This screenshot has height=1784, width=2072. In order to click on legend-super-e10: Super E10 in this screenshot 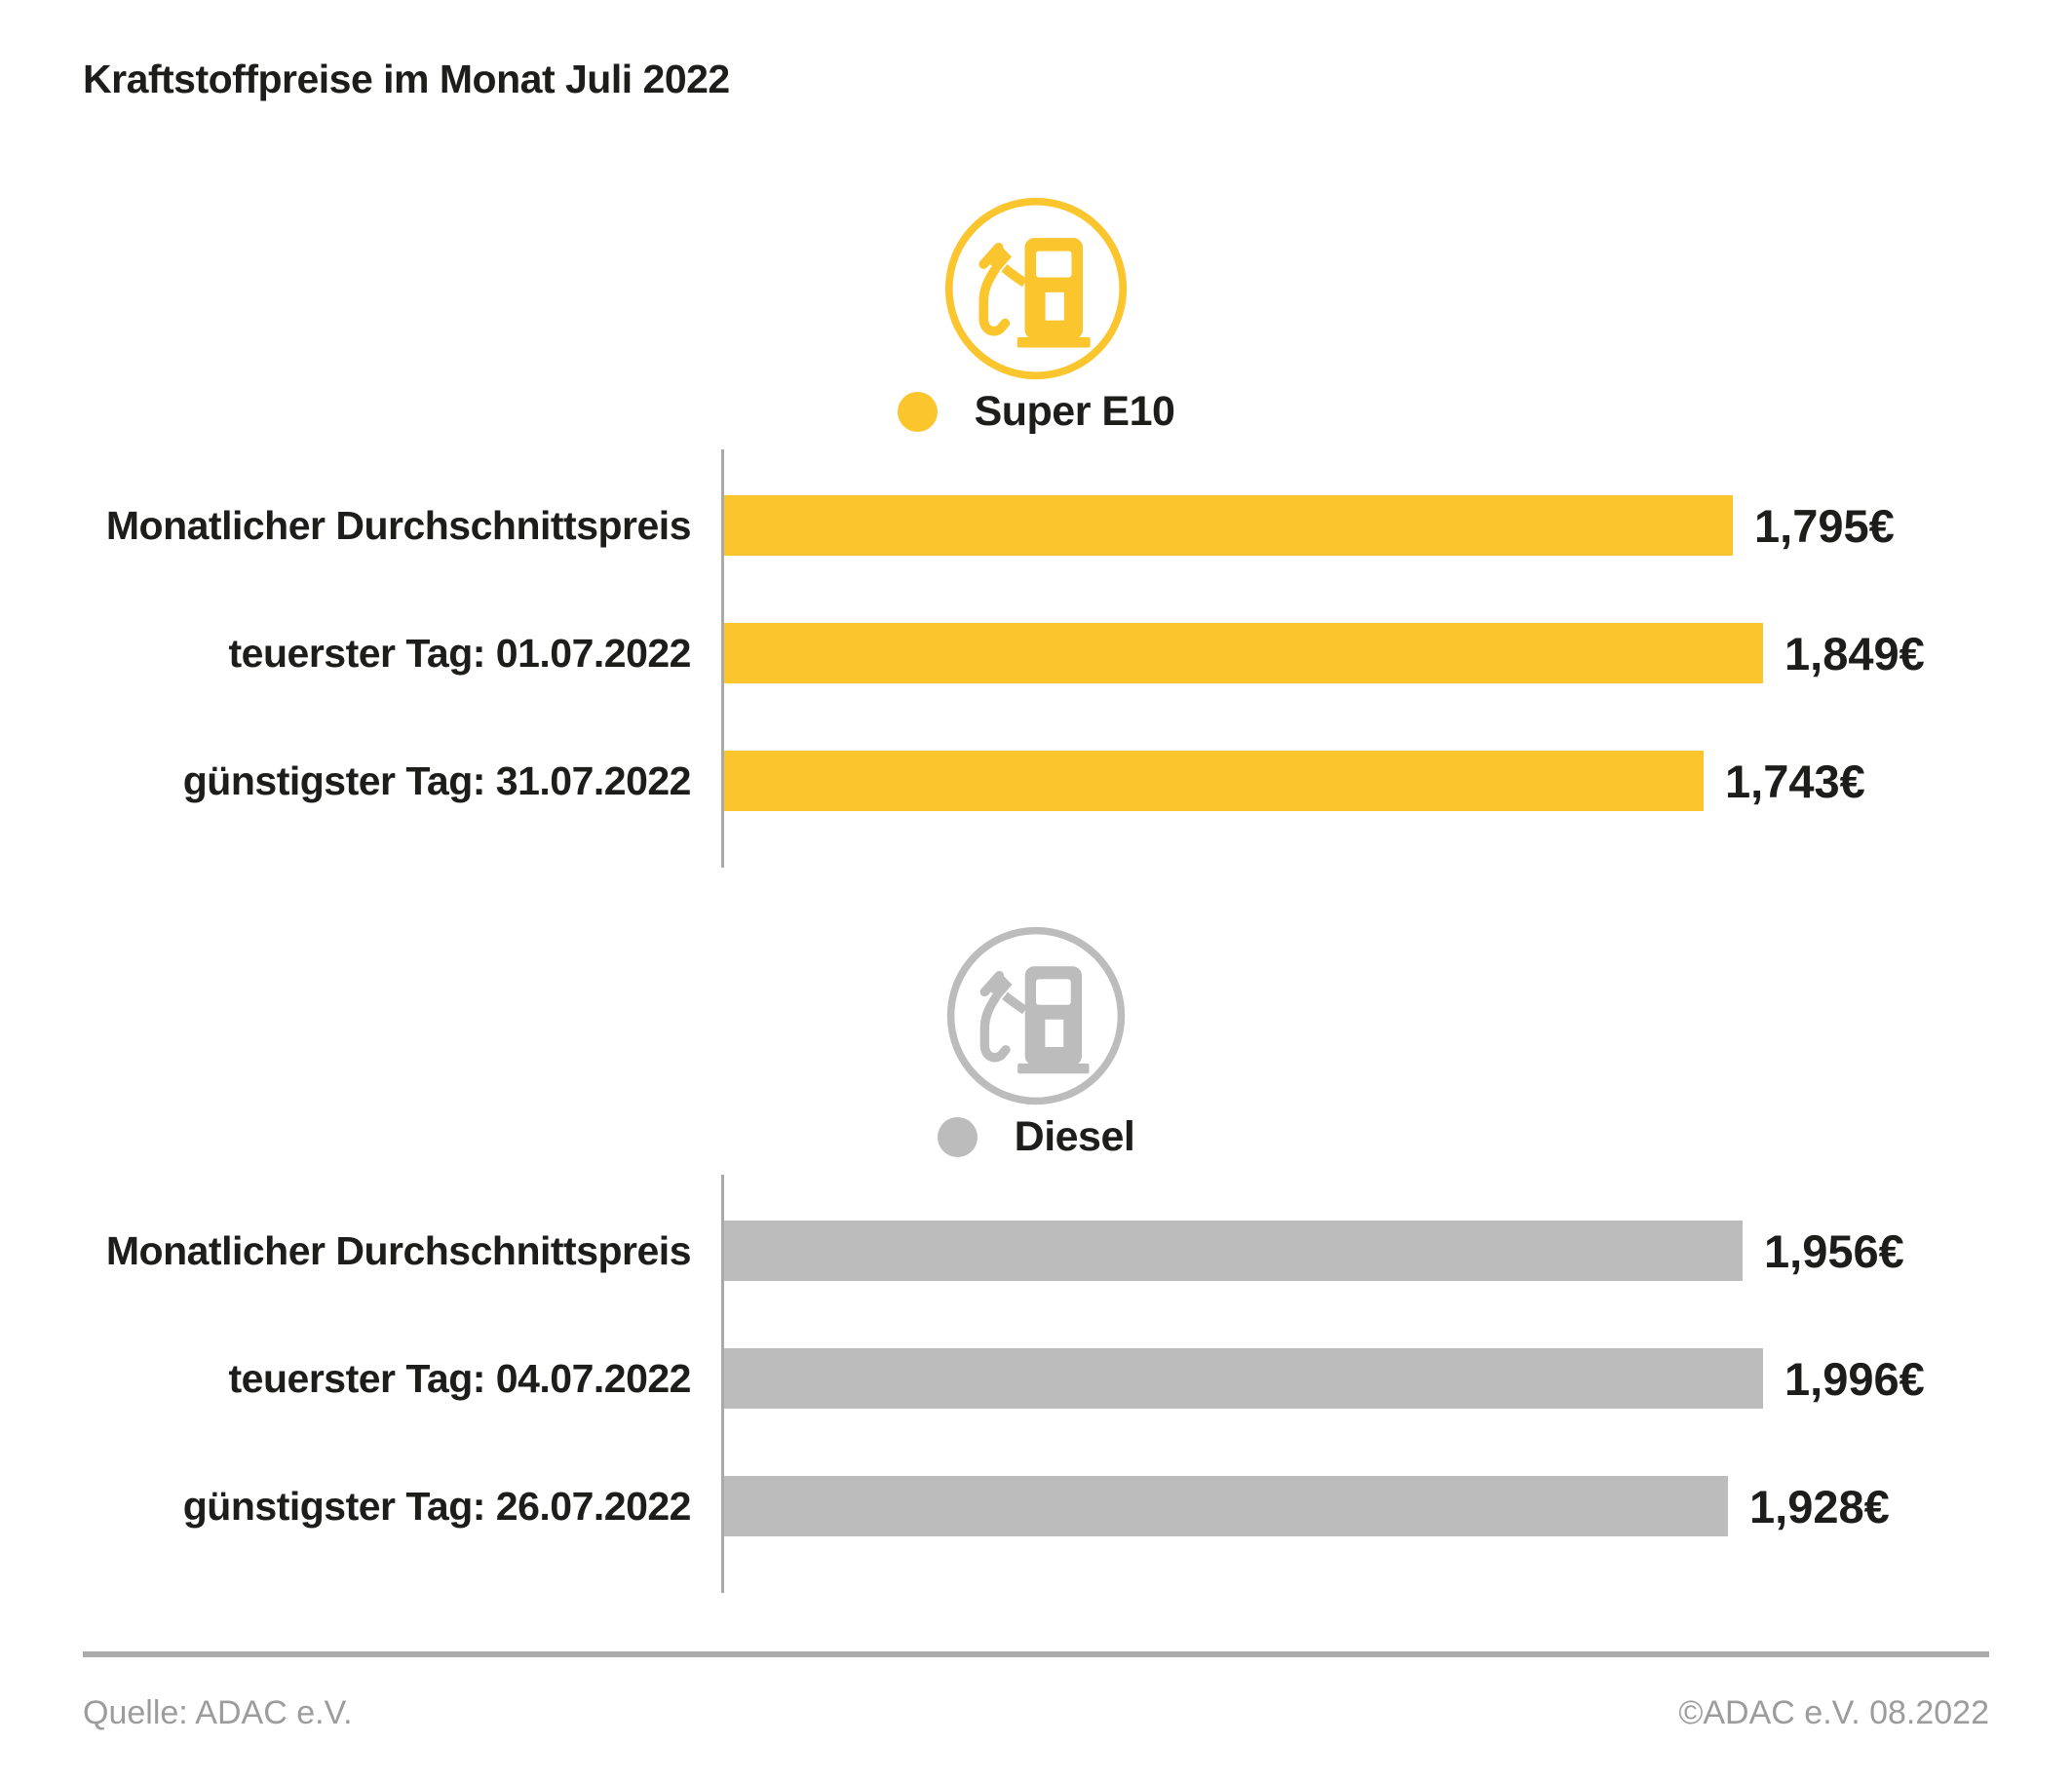, I will do `click(1036, 412)`.